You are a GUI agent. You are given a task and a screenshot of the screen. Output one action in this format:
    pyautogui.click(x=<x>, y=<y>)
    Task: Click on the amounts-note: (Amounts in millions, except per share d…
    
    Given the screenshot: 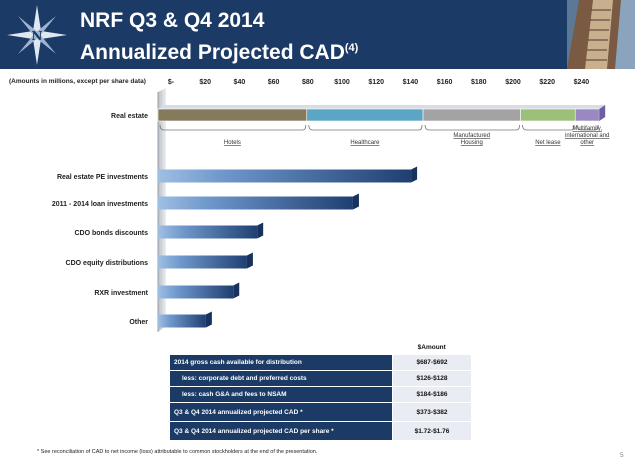 What is the action you would take?
    pyautogui.click(x=77, y=81)
    